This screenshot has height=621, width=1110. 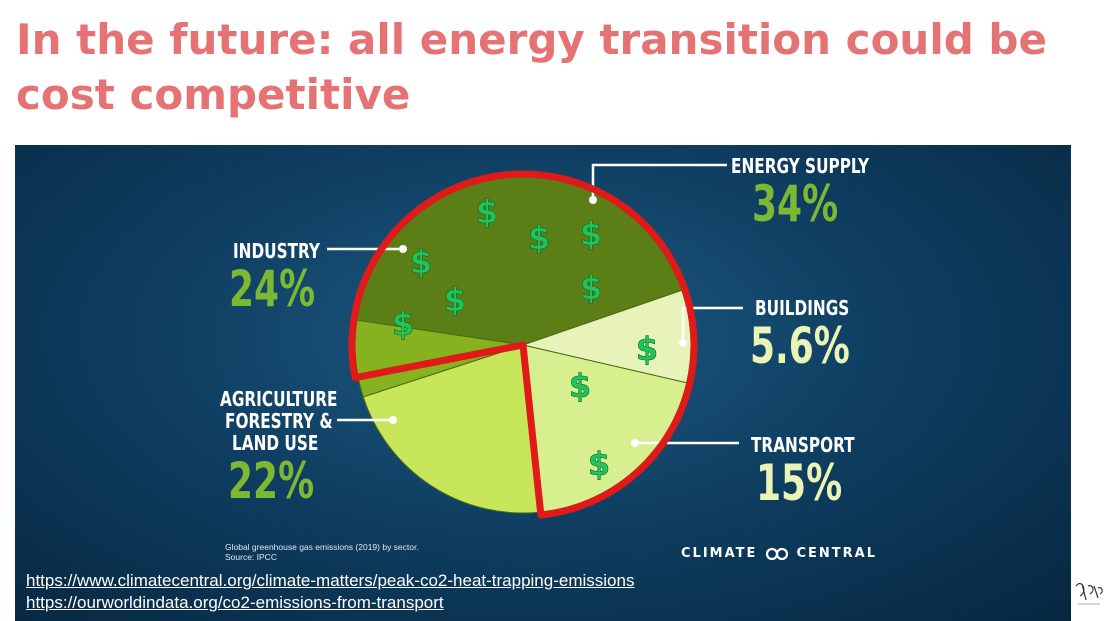 What do you see at coordinates (275, 443) in the screenshot?
I see `label-agriculture-line3: LAND USE` at bounding box center [275, 443].